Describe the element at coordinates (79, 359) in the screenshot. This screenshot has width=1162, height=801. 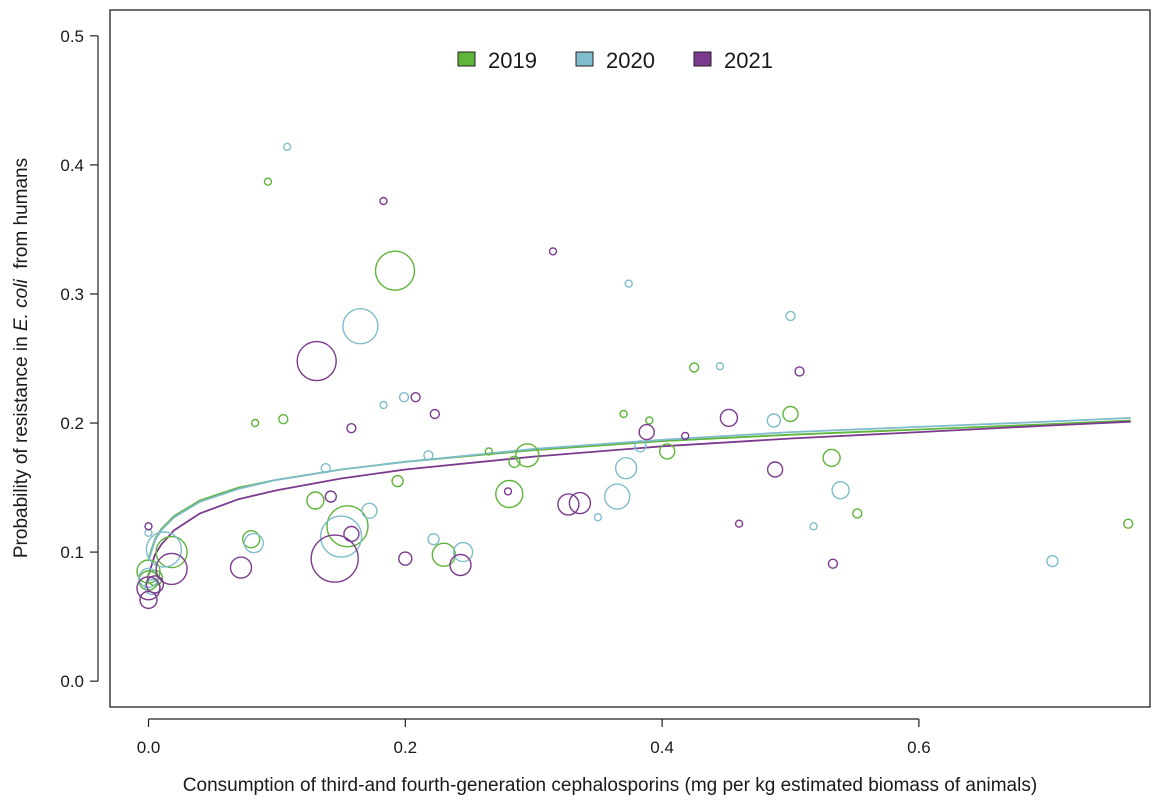
I see `y-axis: 0.0 0.1 0.2 0.3 0.4 0.5` at that location.